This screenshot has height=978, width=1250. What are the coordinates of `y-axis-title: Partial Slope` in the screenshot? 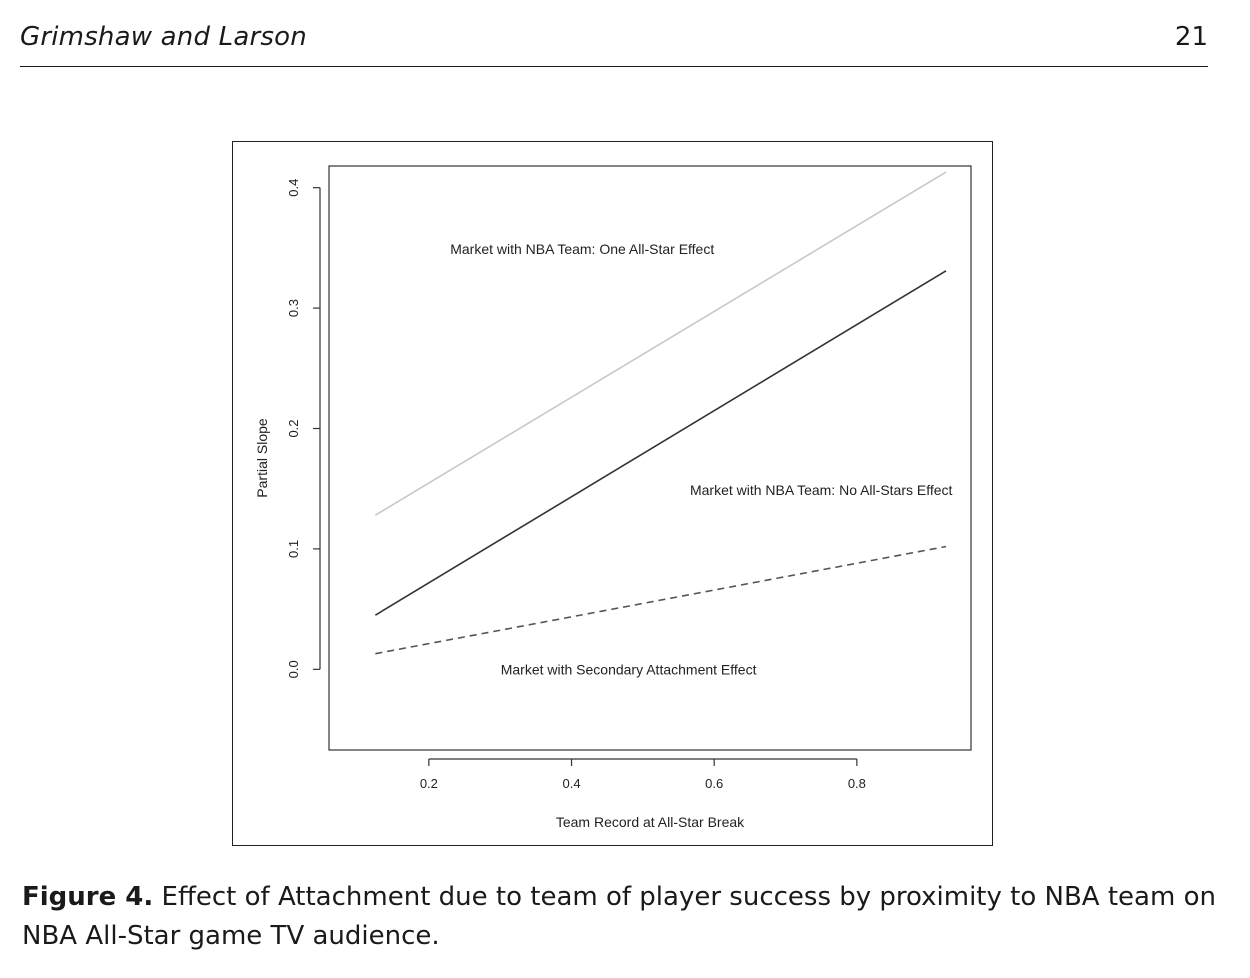 It's located at (262, 458).